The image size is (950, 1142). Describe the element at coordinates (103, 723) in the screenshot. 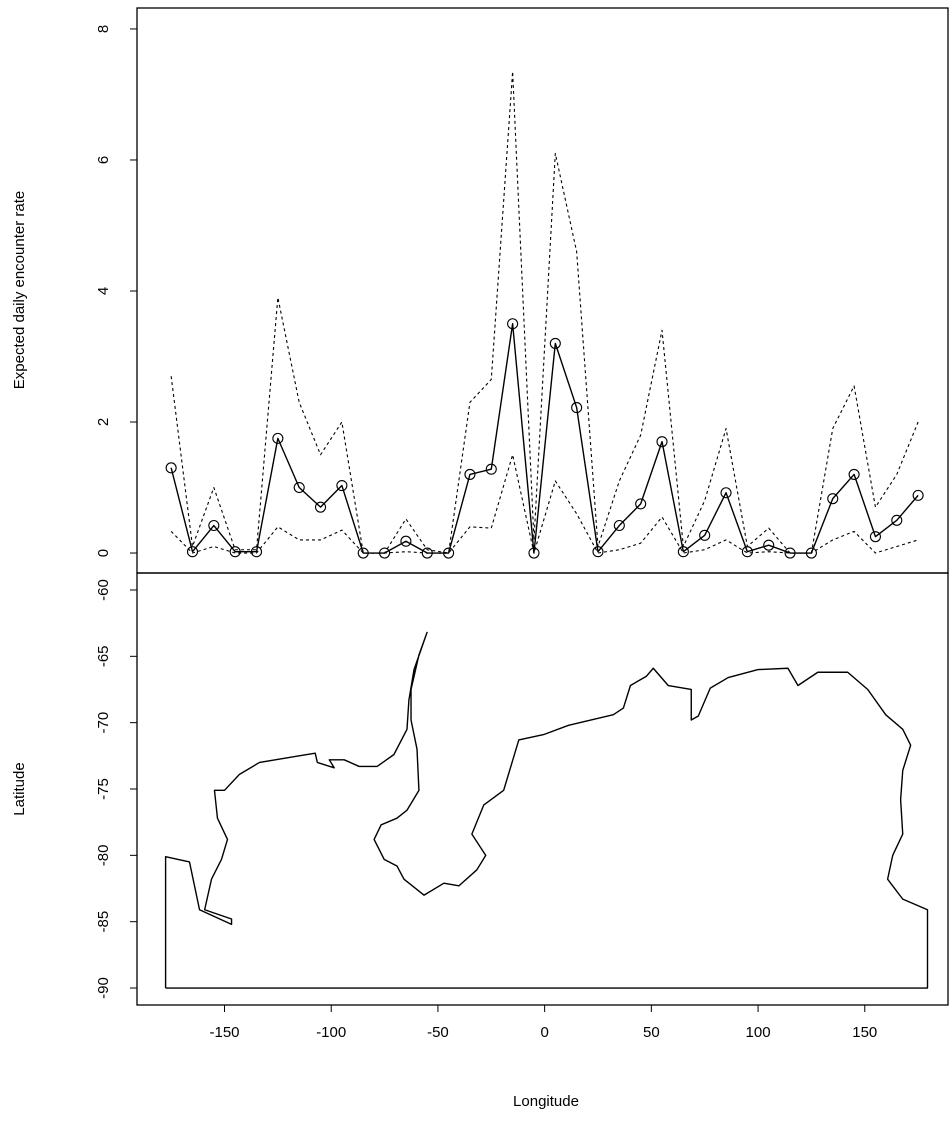

I see `y-tick-label: -70` at that location.